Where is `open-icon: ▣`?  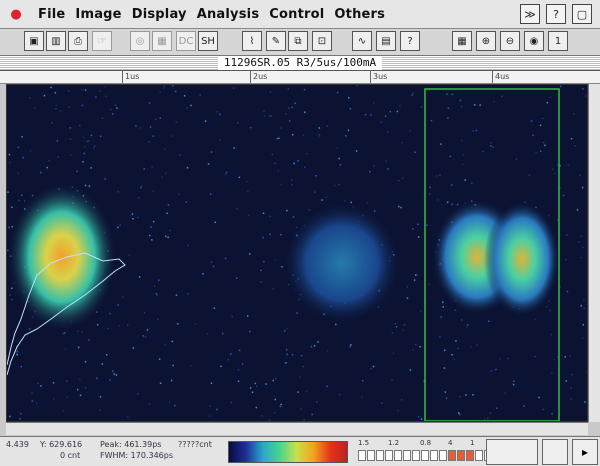
open-icon: ▣ is located at coordinates (34, 41).